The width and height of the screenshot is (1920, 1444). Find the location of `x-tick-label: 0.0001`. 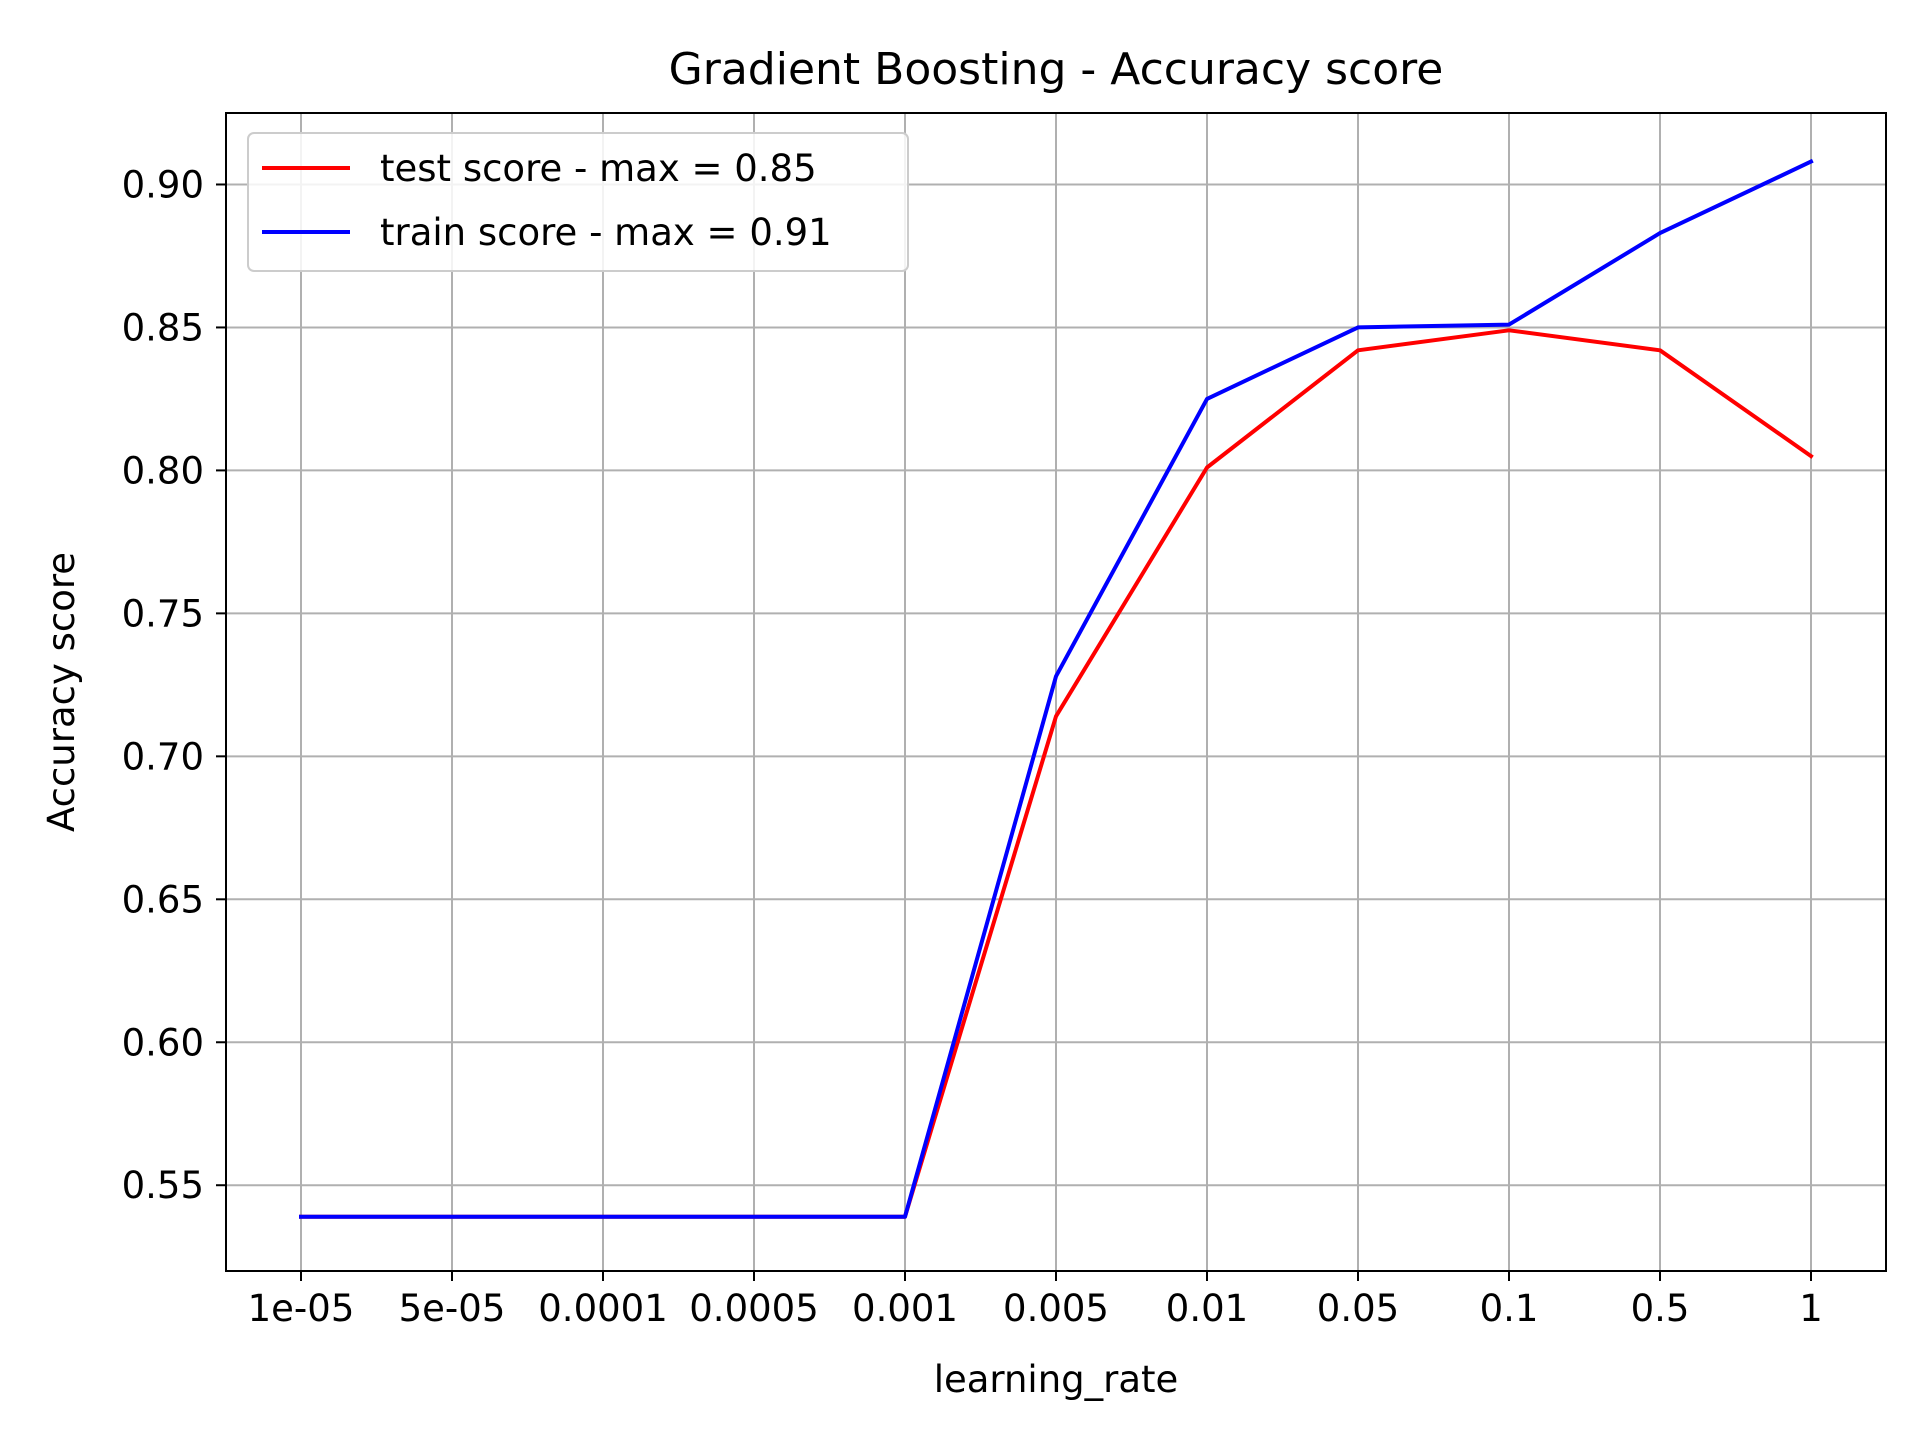

x-tick-label: 0.0001 is located at coordinates (602, 1308).